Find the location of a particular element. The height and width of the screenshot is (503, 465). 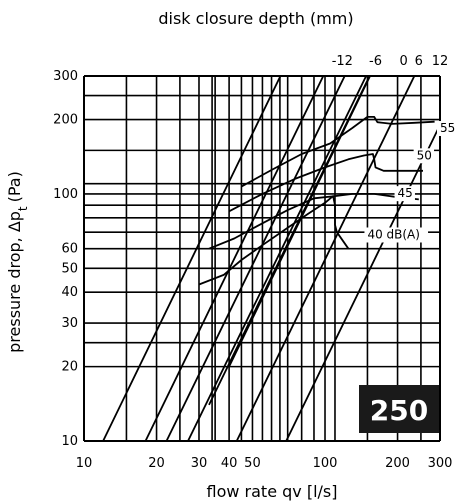

curve-label: 40 dB(A) is located at coordinates (393, 234).